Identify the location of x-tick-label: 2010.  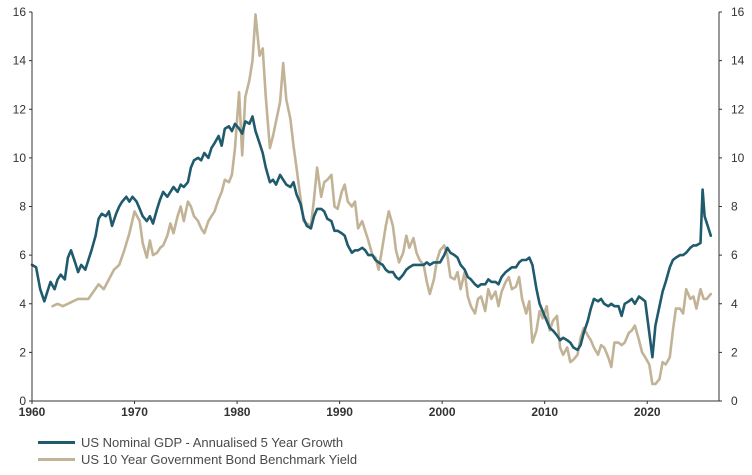
(544, 412).